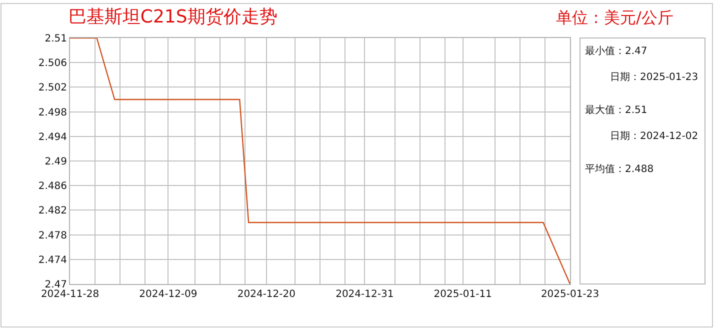 Image resolution: width=720 pixels, height=330 pixels. What do you see at coordinates (616, 110) in the screenshot?
I see `text: 最大值：2.51` at bounding box center [616, 110].